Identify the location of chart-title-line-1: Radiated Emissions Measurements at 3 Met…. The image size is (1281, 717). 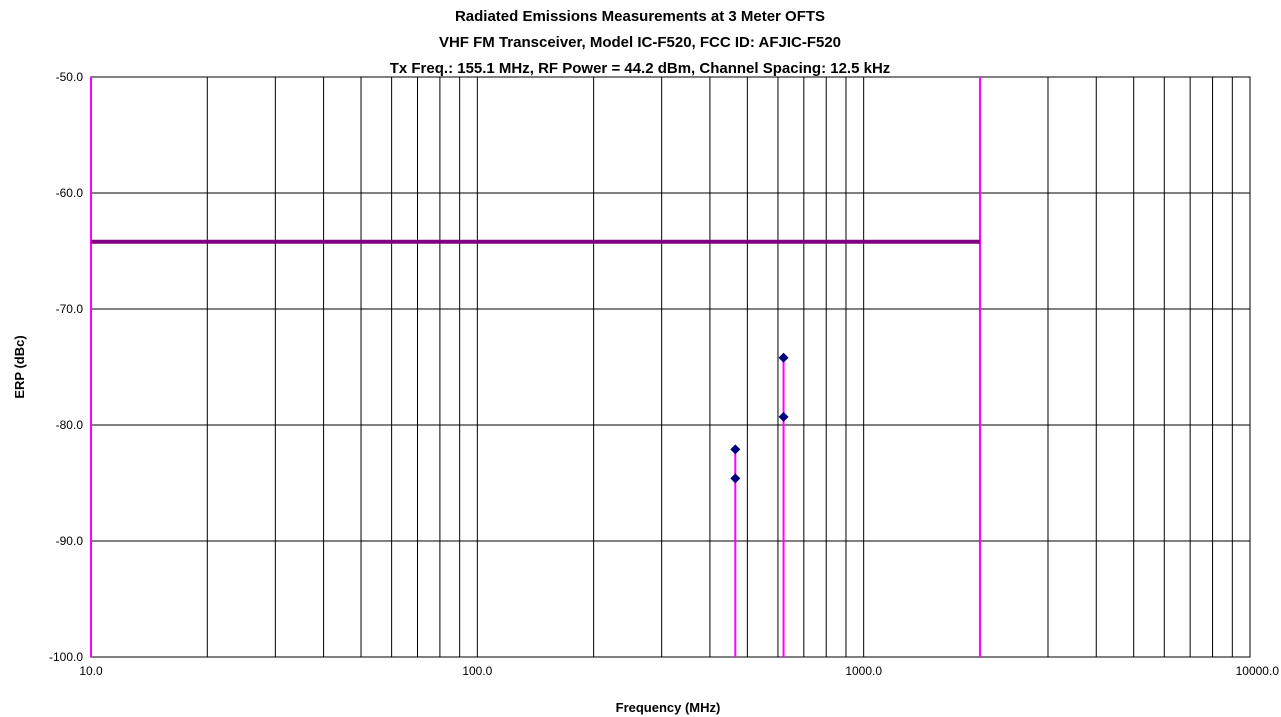
(640, 16).